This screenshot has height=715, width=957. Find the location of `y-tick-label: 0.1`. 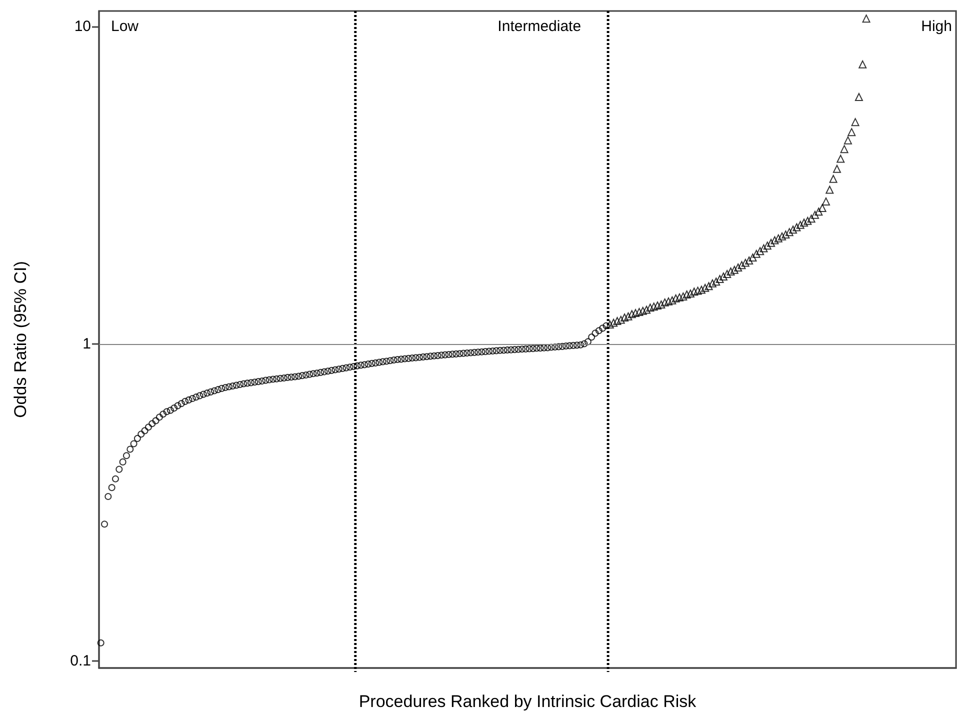

y-tick-label: 0.1 is located at coordinates (80, 661).